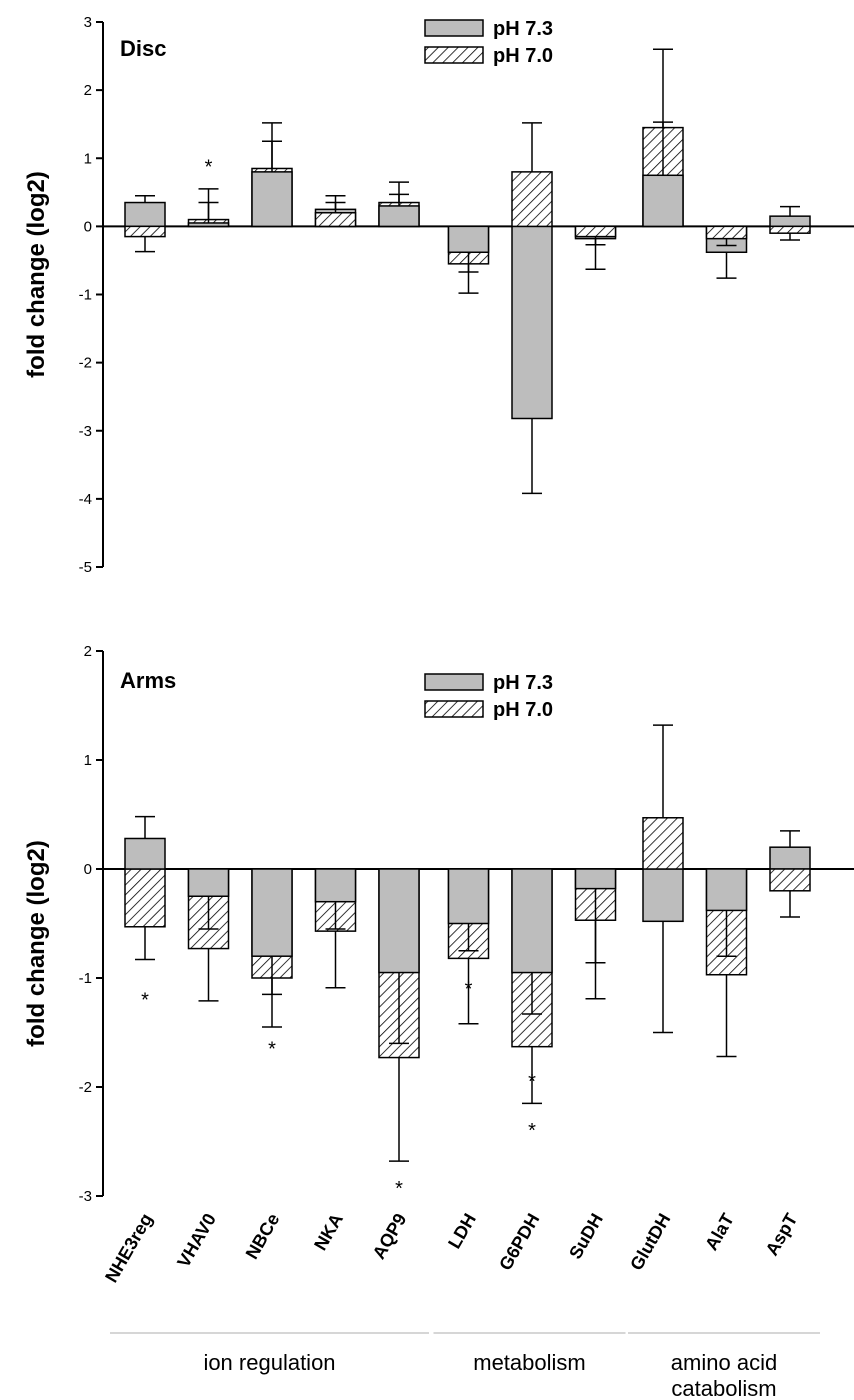 The height and width of the screenshot is (1400, 854). What do you see at coordinates (85, 567) in the screenshot?
I see `y-tick-label: -5` at bounding box center [85, 567].